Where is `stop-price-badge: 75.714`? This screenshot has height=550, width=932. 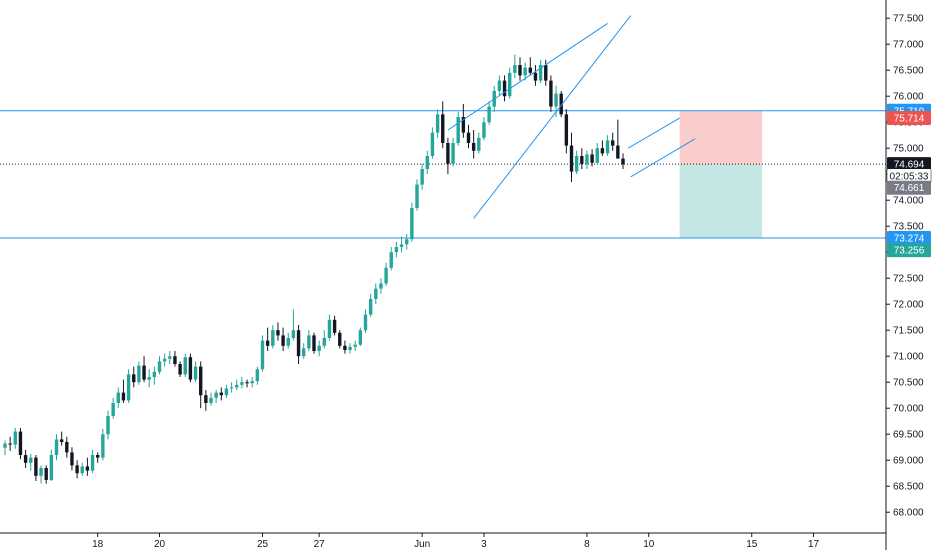
stop-price-badge: 75.714 is located at coordinates (909, 118).